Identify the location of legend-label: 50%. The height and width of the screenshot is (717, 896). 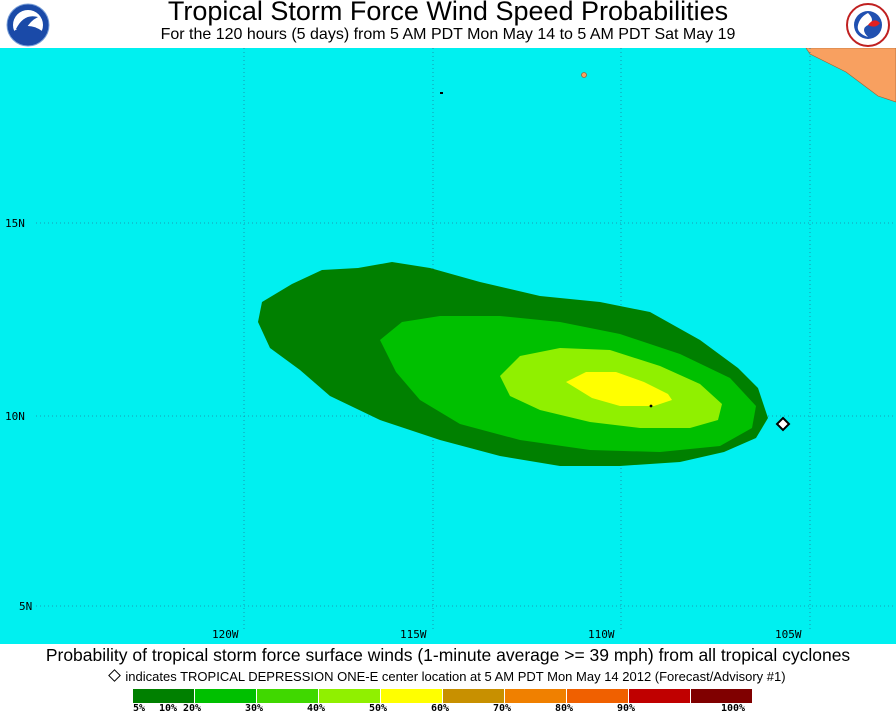
(378, 708).